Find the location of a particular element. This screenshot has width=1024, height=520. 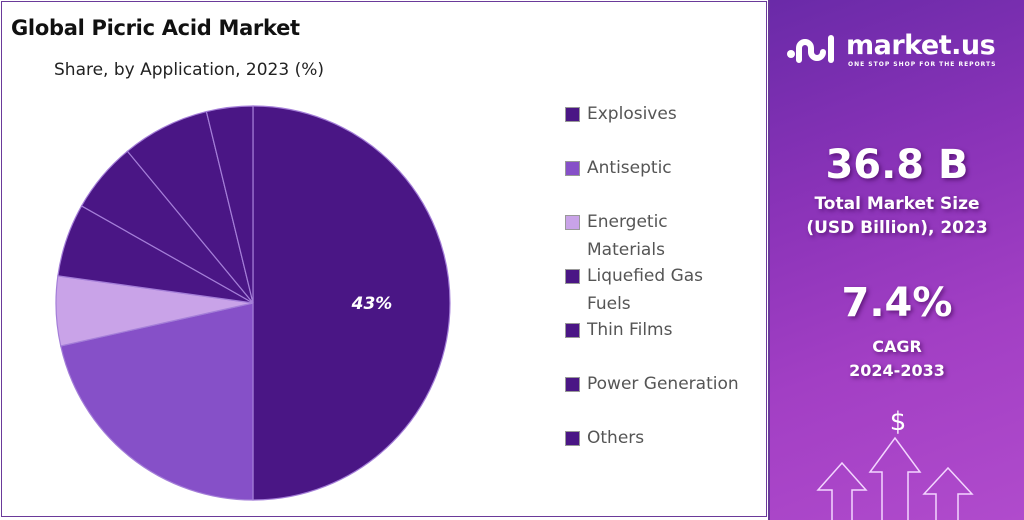

market-size-label: Total Market Size (USD Billion), 2023 is located at coordinates (897, 216).